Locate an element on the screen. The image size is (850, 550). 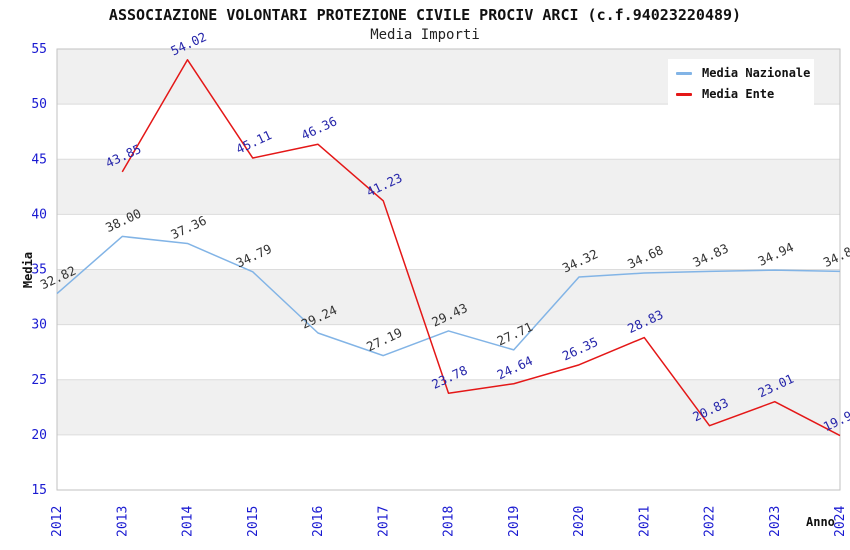
legend-item-media-nazionale: Media Nazionale is located at coordinates (745, 73).